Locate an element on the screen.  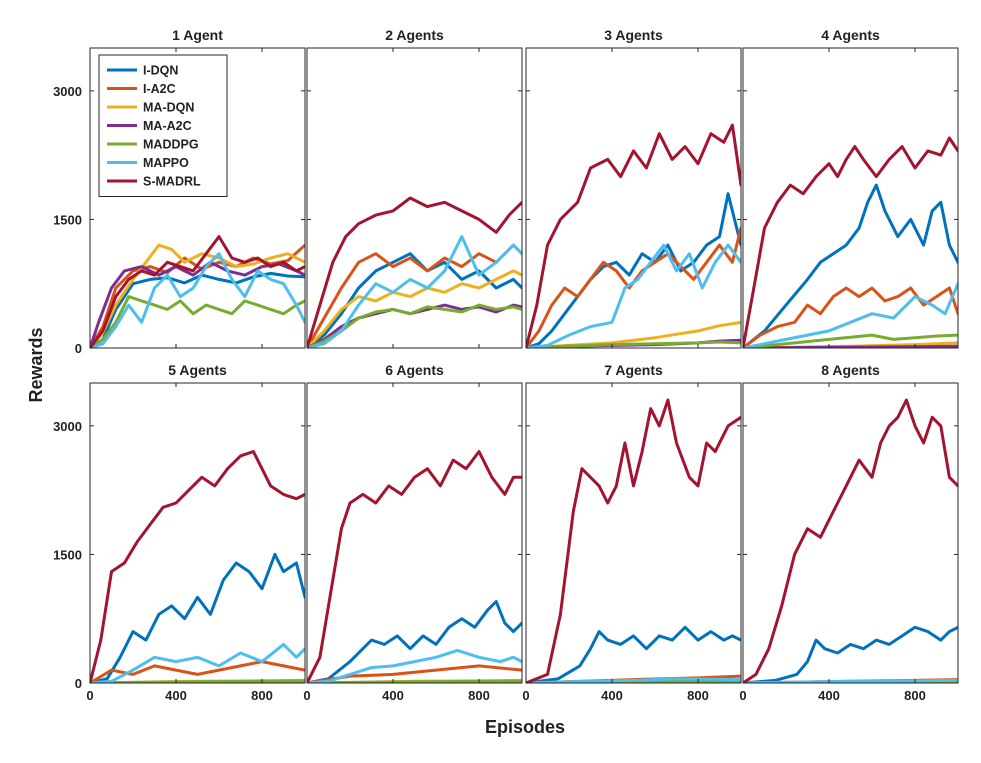
legend: I-DQN I-A2C MA-DQN MA-A2C MADDPG MAPPO S-MADRL is located at coordinates (163, 125).